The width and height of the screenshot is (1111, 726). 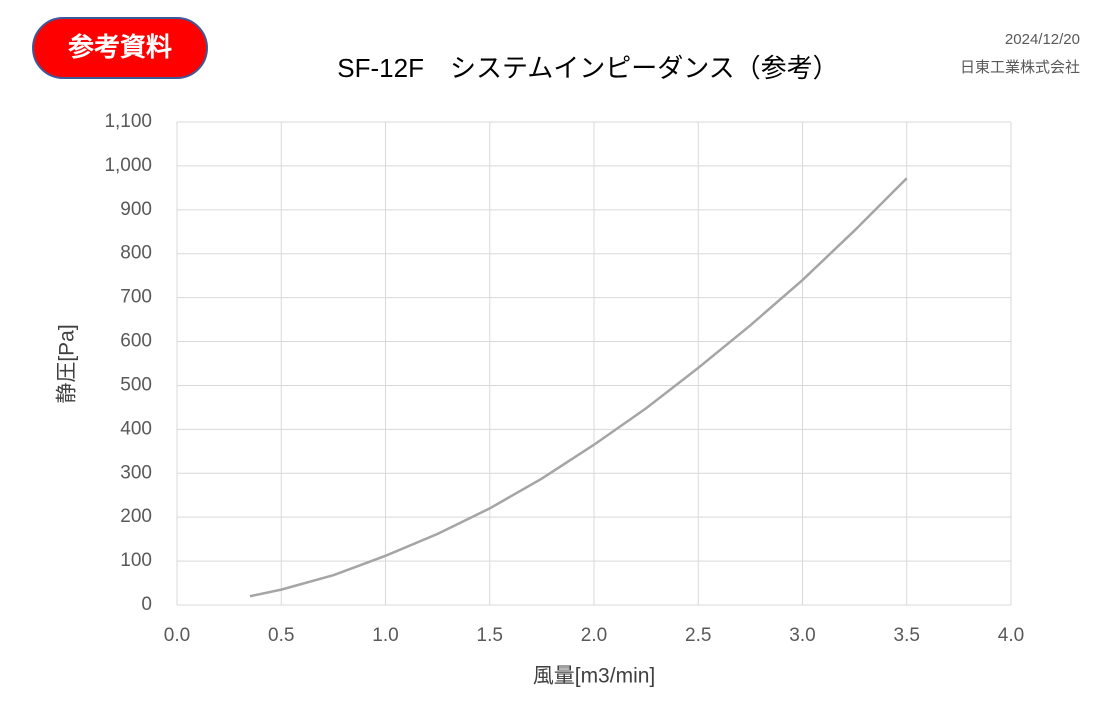 I want to click on x-tick-label: 2.5, so click(x=698, y=635).